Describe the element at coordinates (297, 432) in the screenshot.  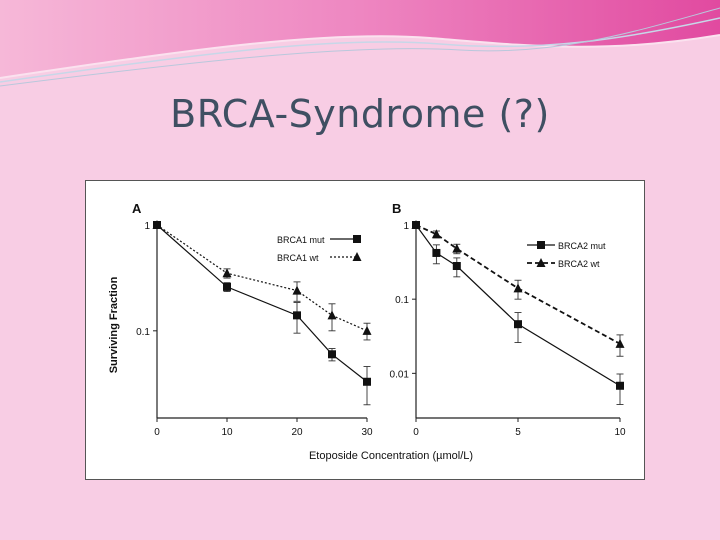
I see `x-tick-label: 20` at that location.